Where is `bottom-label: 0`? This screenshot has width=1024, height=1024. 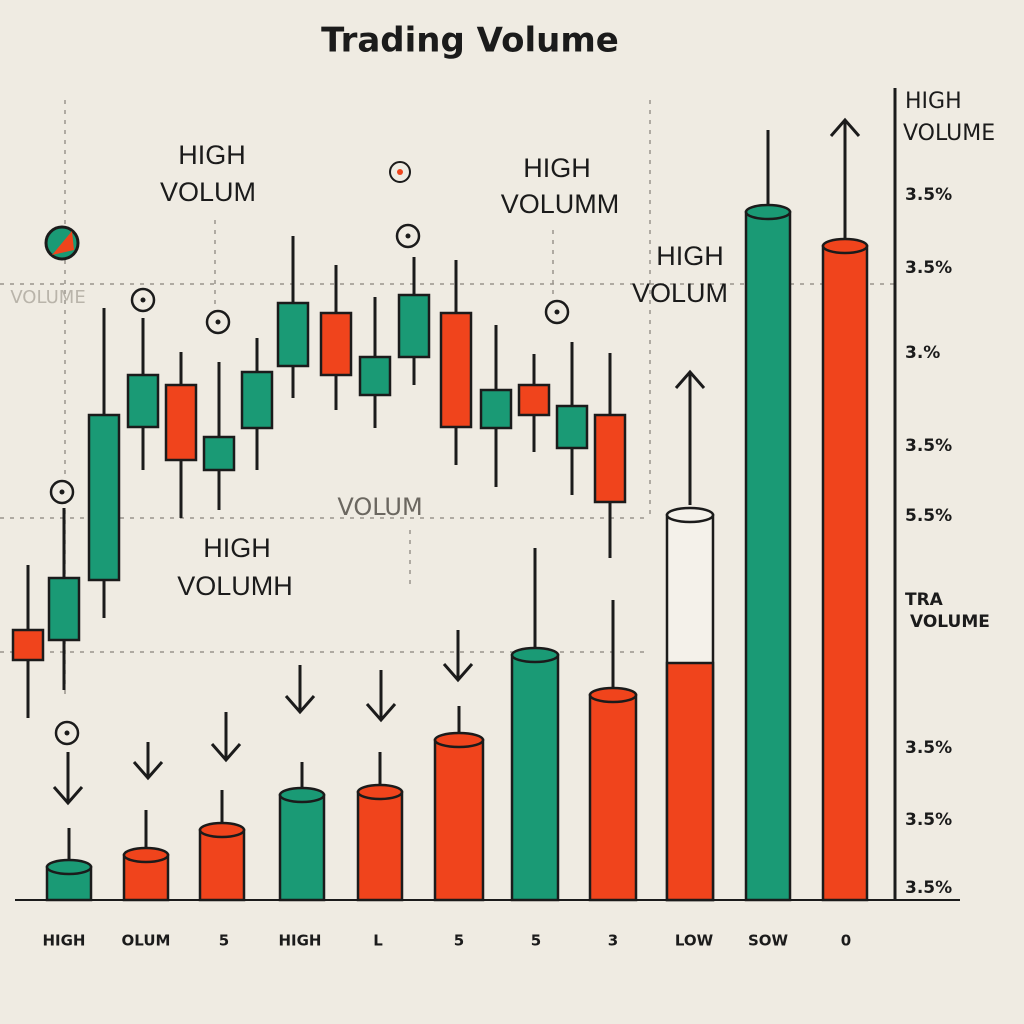
bottom-label: 0 is located at coordinates (846, 941).